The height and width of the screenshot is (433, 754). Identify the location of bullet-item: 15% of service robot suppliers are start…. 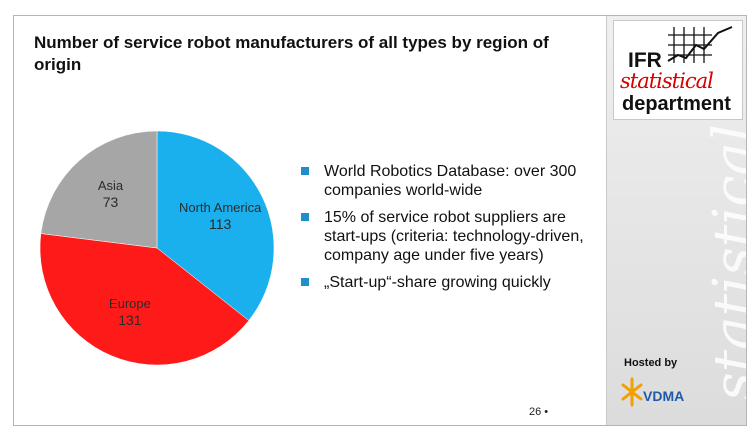
(443, 236).